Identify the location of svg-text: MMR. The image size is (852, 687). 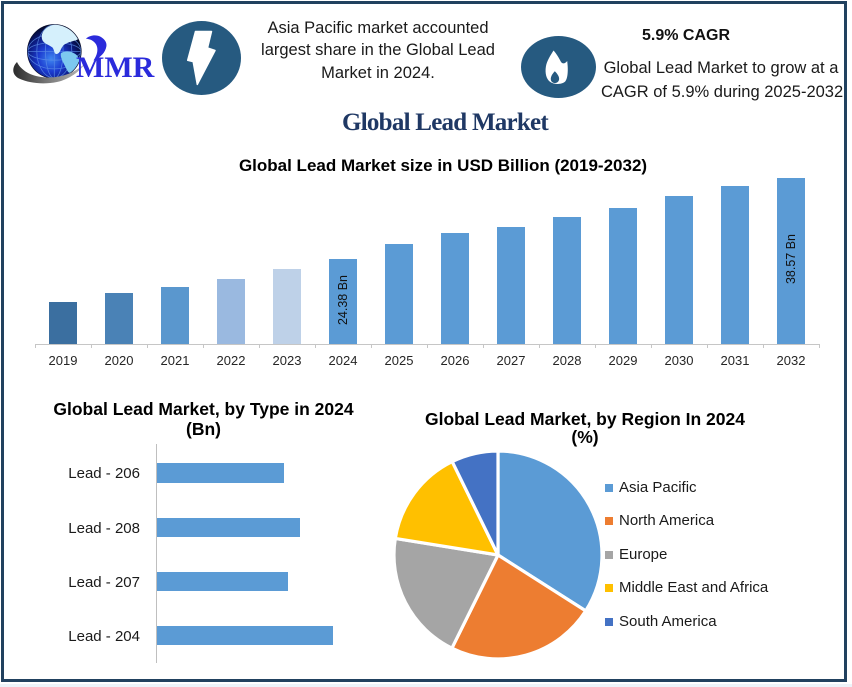
(115, 67).